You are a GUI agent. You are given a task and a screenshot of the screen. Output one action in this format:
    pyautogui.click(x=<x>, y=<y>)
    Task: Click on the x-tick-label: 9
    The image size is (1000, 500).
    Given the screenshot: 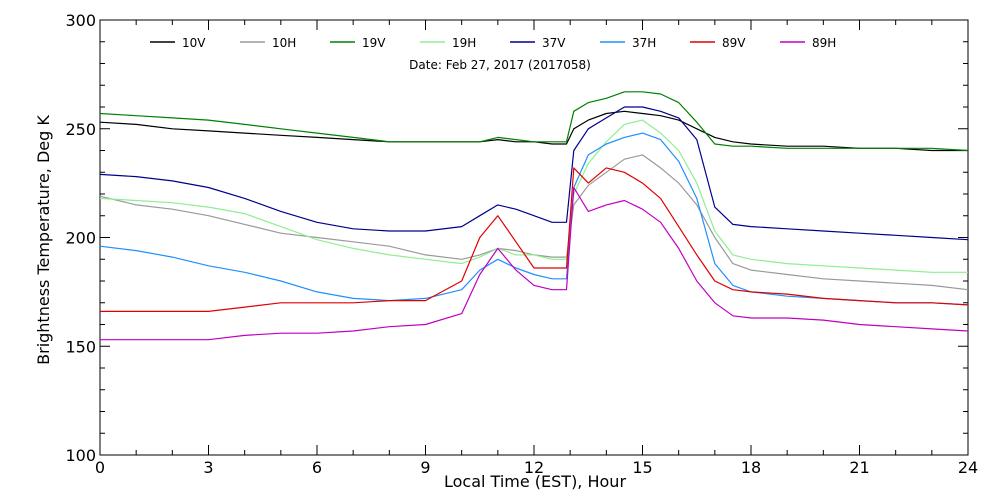 What is the action you would take?
    pyautogui.click(x=425, y=467)
    